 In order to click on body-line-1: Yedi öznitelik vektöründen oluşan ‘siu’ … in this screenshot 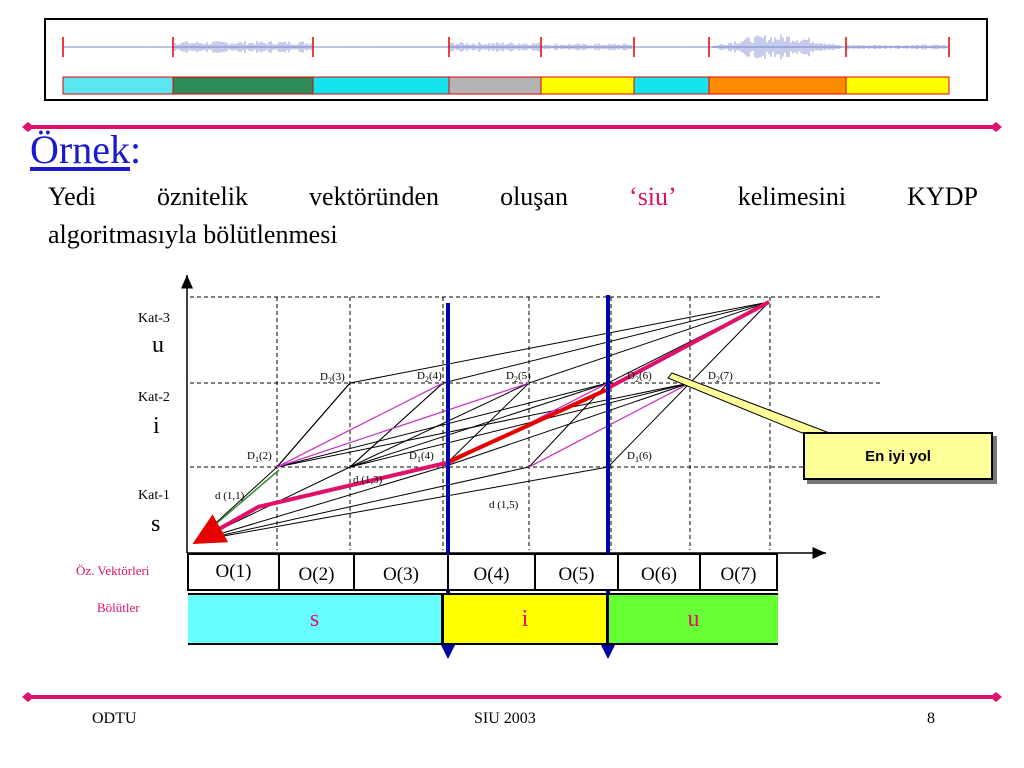, I will do `click(513, 197)`.